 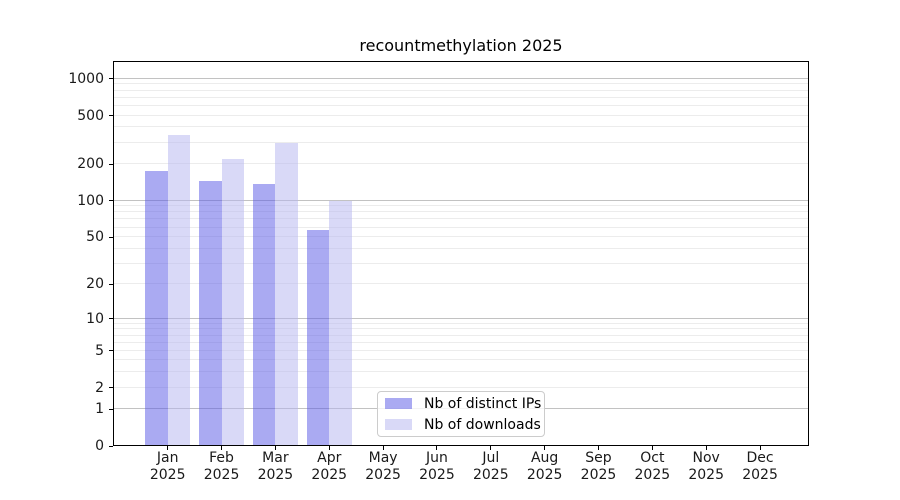 What do you see at coordinates (706, 467) in the screenshot?
I see `x-tick-label: Nov 2025` at bounding box center [706, 467].